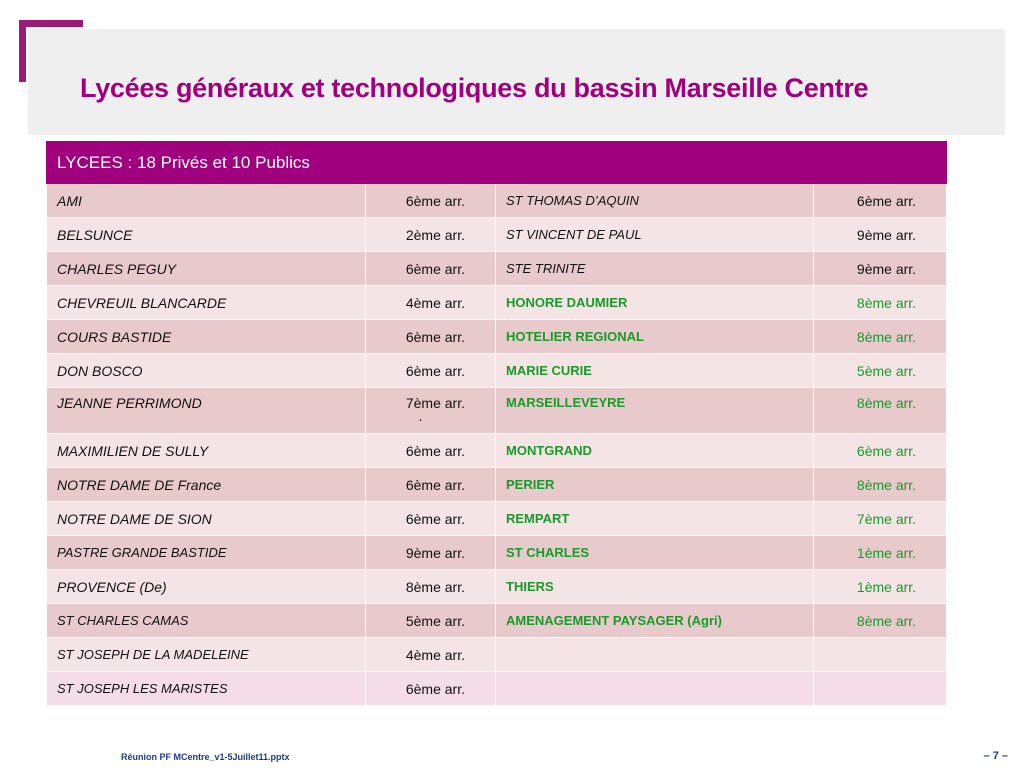 Image resolution: width=1024 pixels, height=768 pixels. What do you see at coordinates (654, 200) in the screenshot?
I see `school-name: ST THOMAS D’AQUIN` at bounding box center [654, 200].